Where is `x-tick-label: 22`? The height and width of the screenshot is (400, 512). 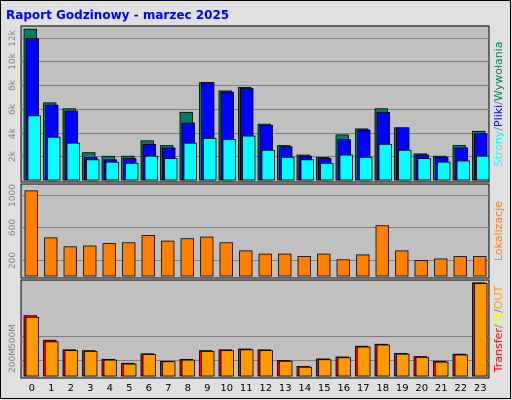 x-tick-label: 22 is located at coordinates (460, 388).